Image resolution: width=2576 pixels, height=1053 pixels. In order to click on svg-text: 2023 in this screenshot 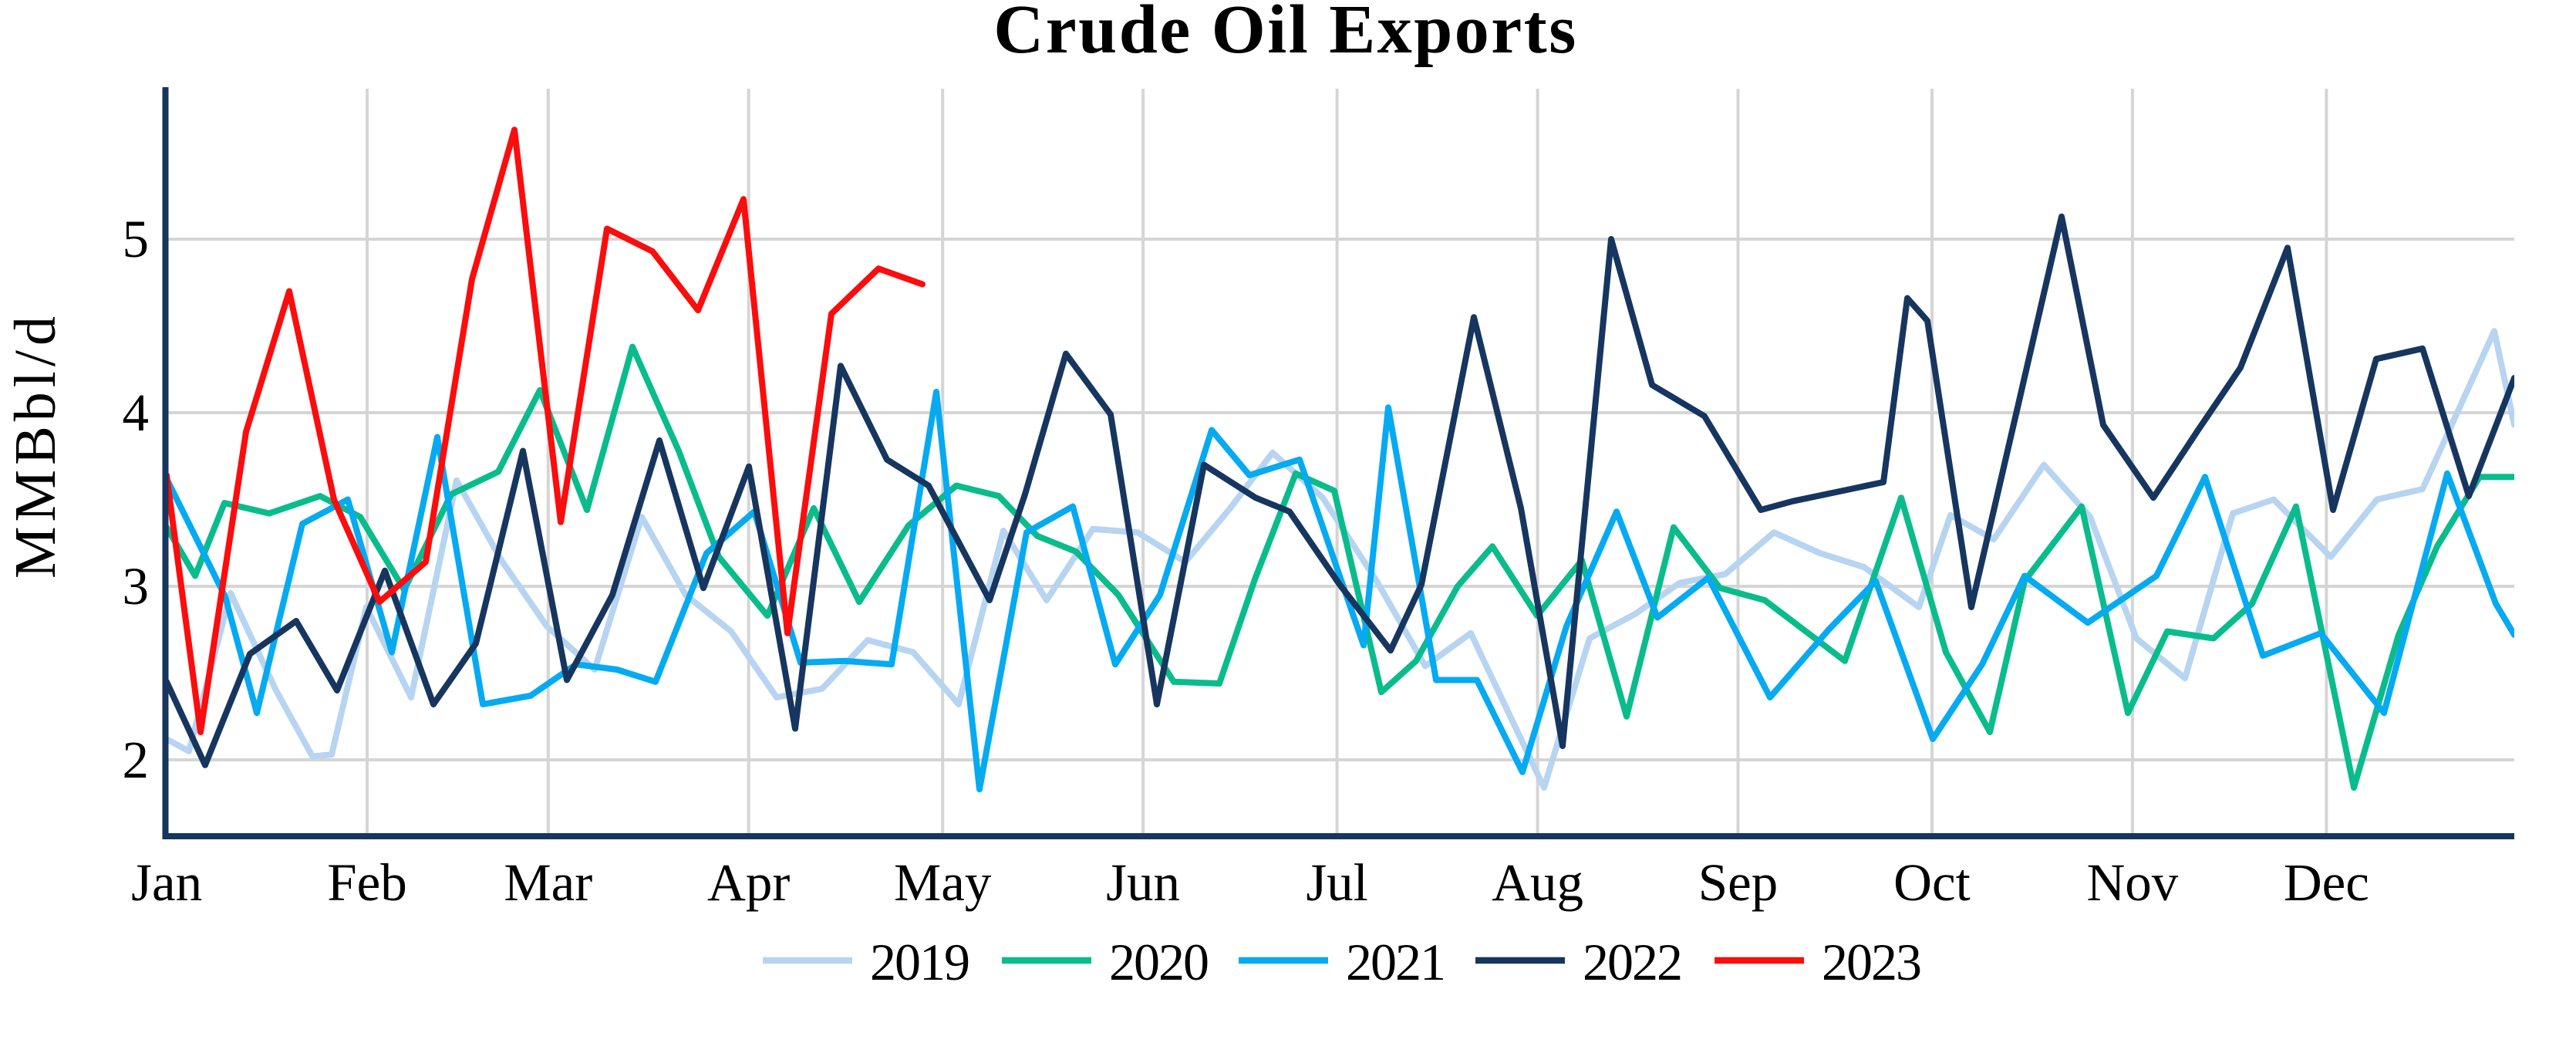, I will do `click(1871, 962)`.